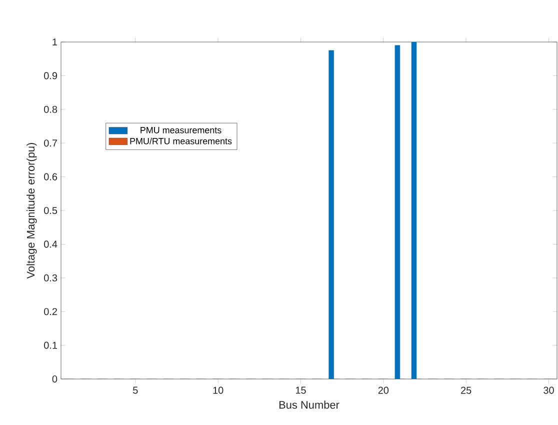  What do you see at coordinates (51, 278) in the screenshot?
I see `y-tick-label: 0.3` at bounding box center [51, 278].